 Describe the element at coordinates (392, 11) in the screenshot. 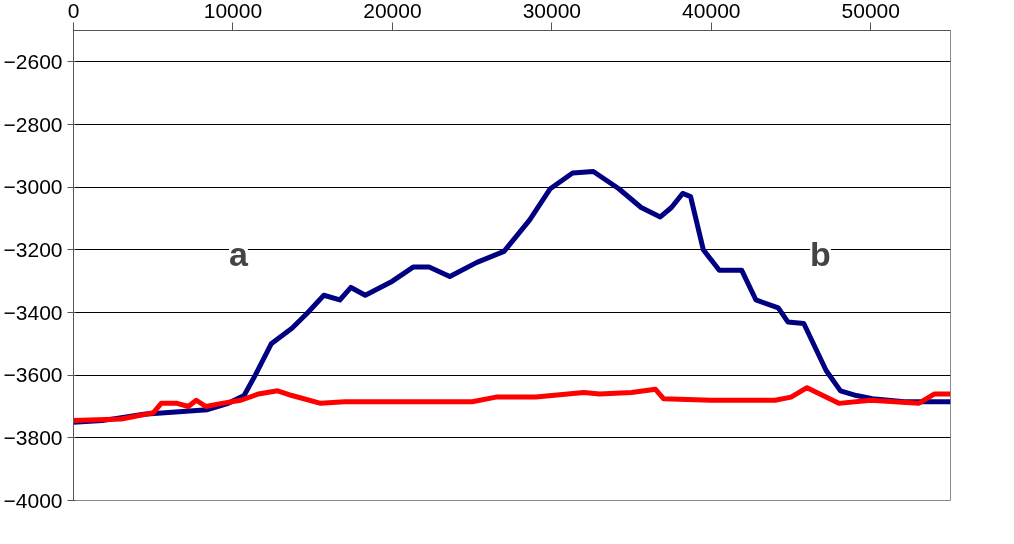

I see `x-tick-label: 20000` at that location.